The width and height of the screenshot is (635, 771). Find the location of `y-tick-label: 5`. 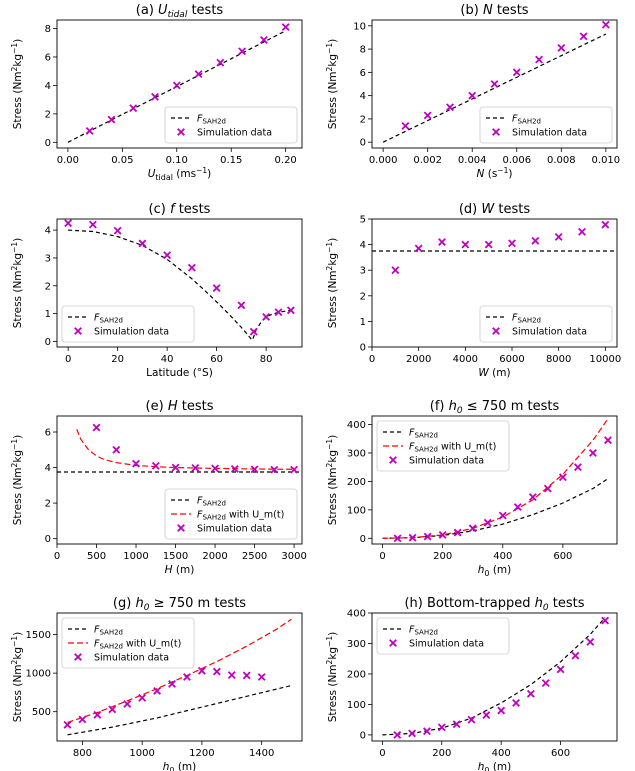

y-tick-label: 5 is located at coordinates (363, 220).